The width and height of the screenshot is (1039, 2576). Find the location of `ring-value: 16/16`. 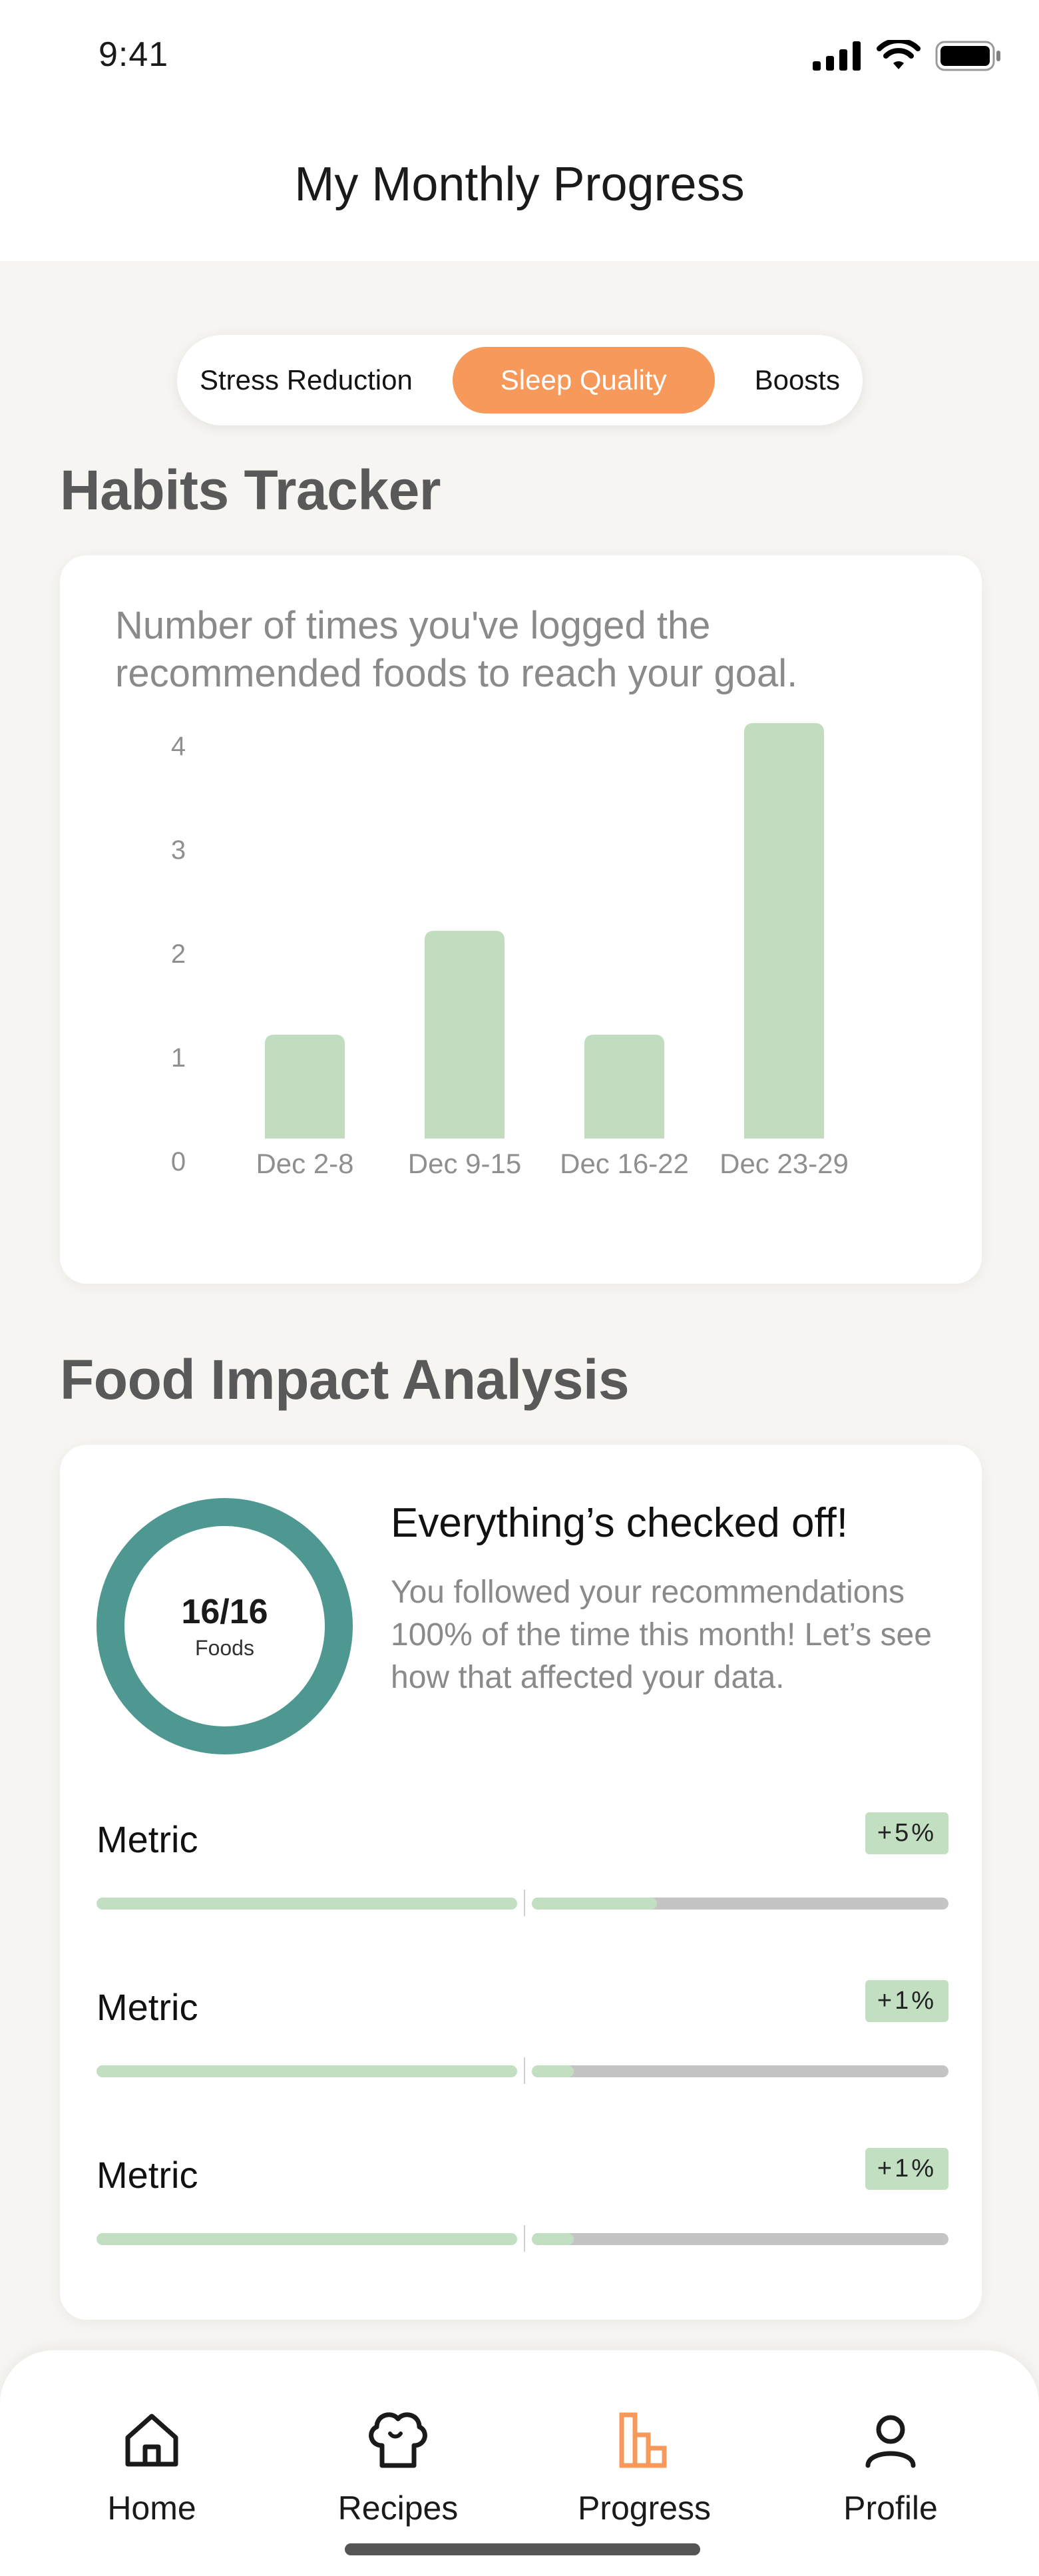

ring-value: 16/16 is located at coordinates (224, 1612).